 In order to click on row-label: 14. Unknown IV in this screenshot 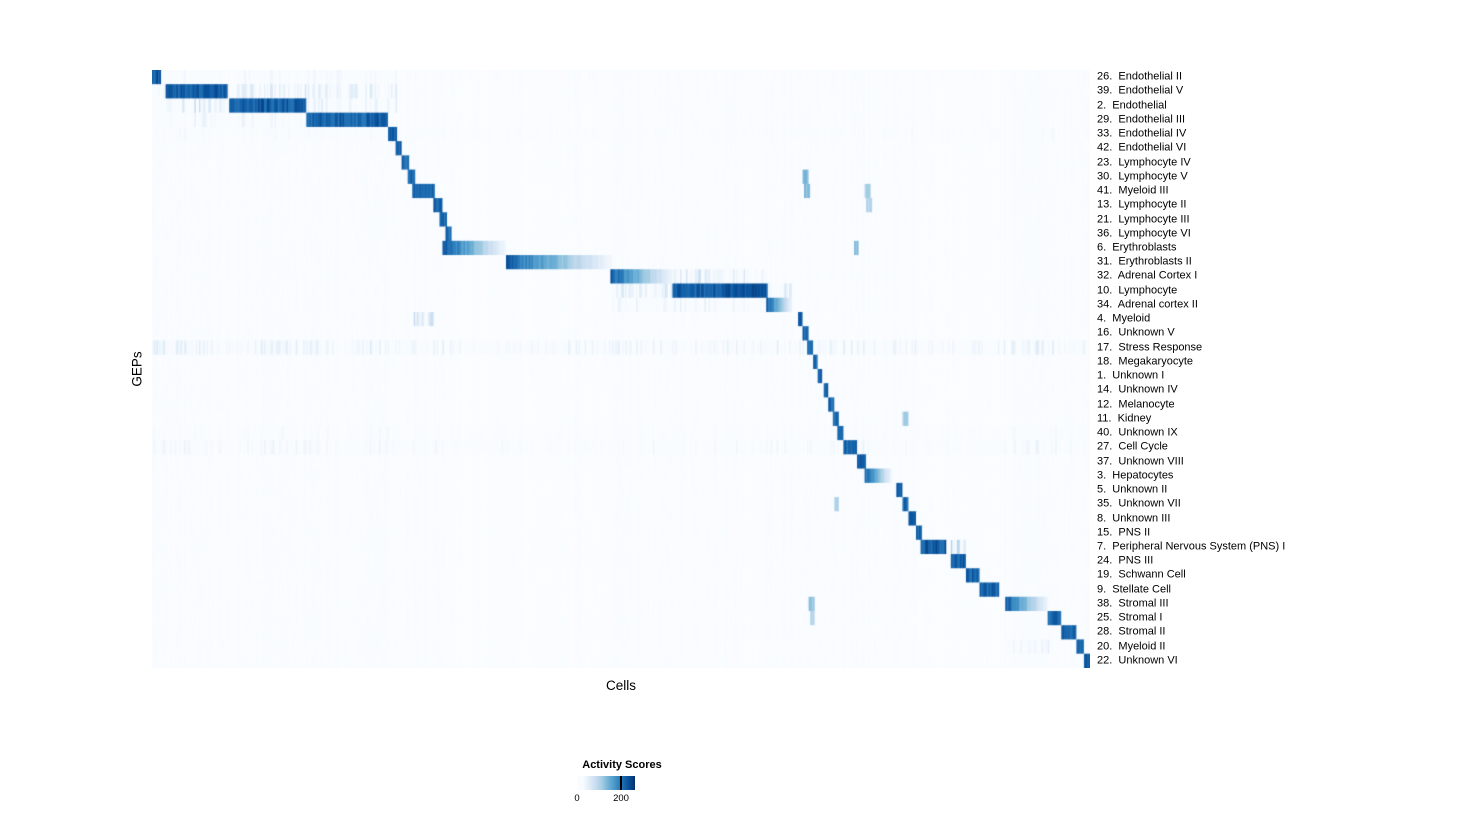, I will do `click(1137, 389)`.